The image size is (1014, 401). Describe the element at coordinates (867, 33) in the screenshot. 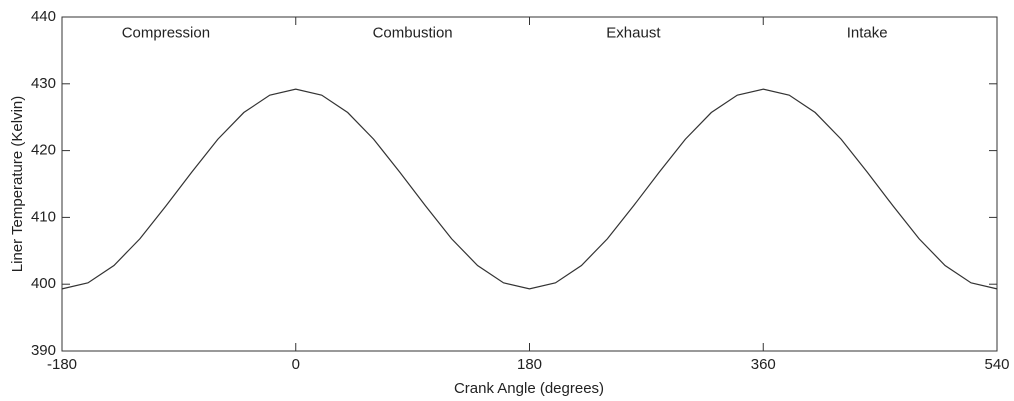

I see `phase-label: Intake` at that location.